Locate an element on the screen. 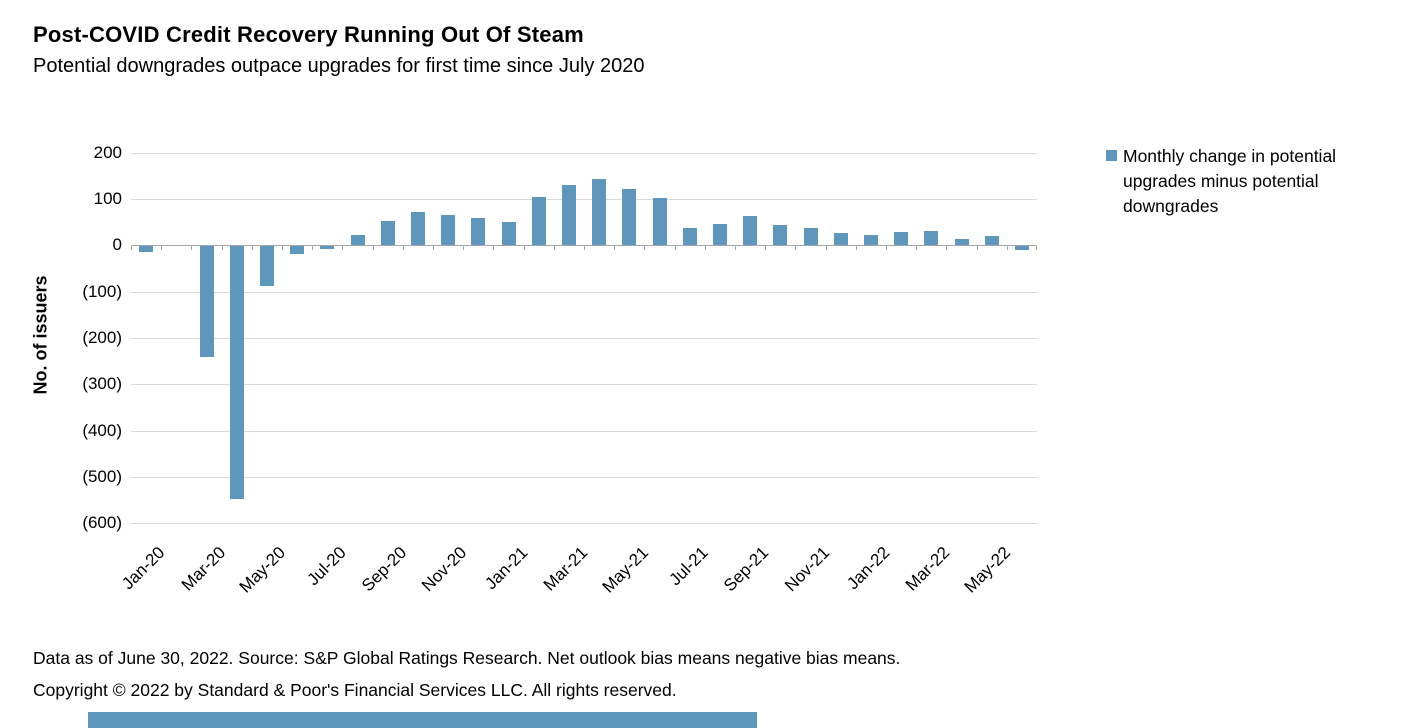 This screenshot has height=728, width=1414. y-tick-label-200: 200 is located at coordinates (107, 152).